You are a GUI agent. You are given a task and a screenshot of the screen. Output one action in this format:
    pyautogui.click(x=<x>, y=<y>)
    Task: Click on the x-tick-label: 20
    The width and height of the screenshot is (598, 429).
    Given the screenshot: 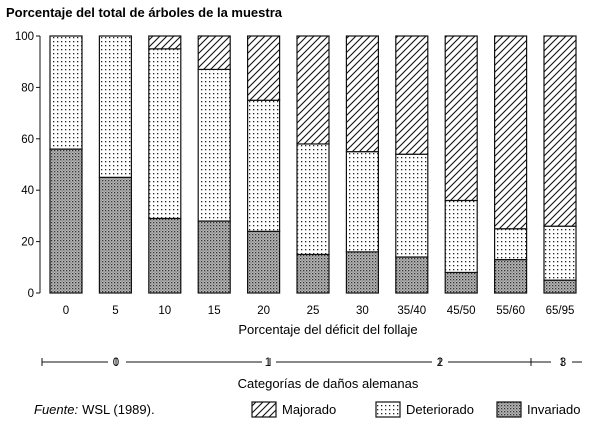 What is the action you would take?
    pyautogui.click(x=263, y=311)
    